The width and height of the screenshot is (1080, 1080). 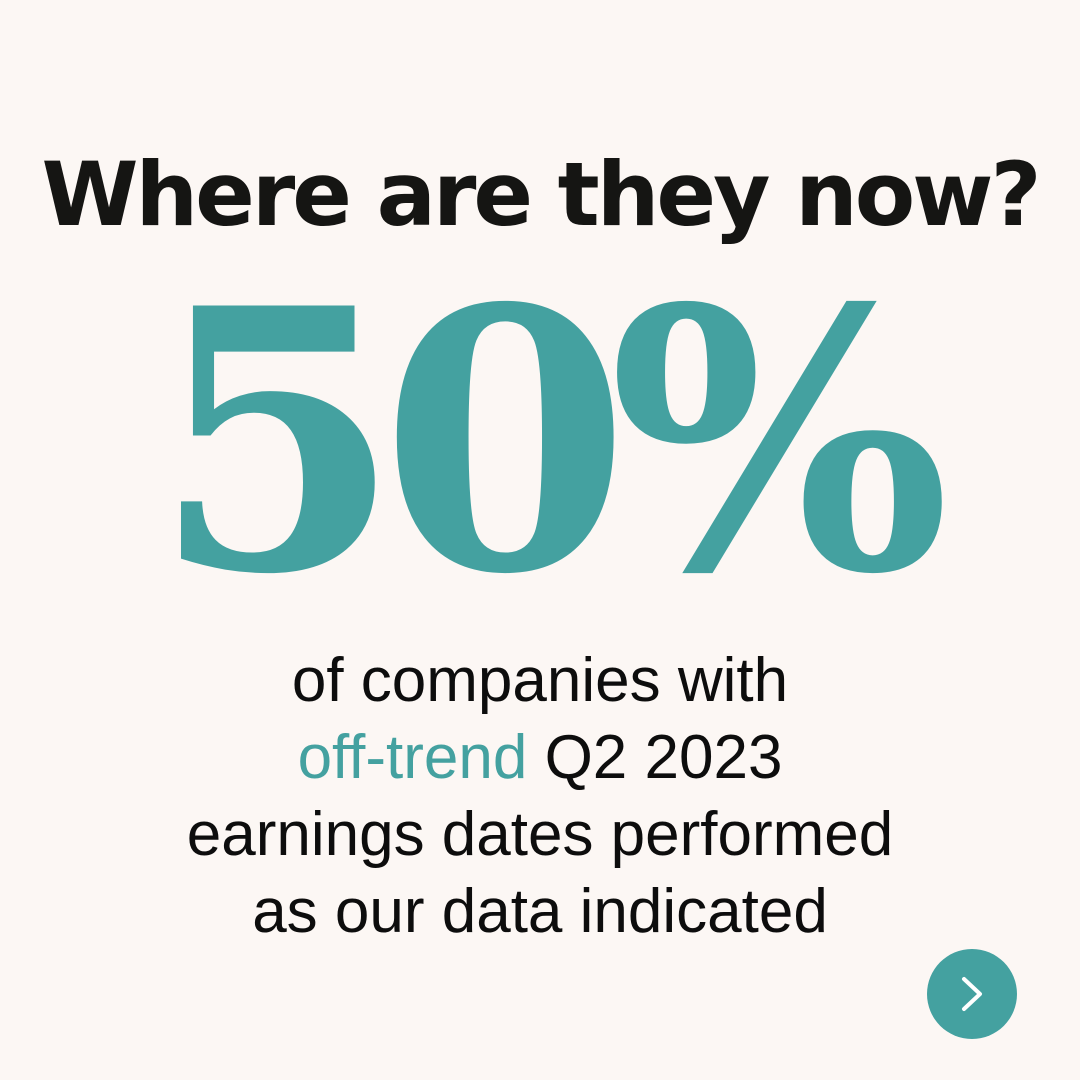 I want to click on next-button, so click(x=972, y=994).